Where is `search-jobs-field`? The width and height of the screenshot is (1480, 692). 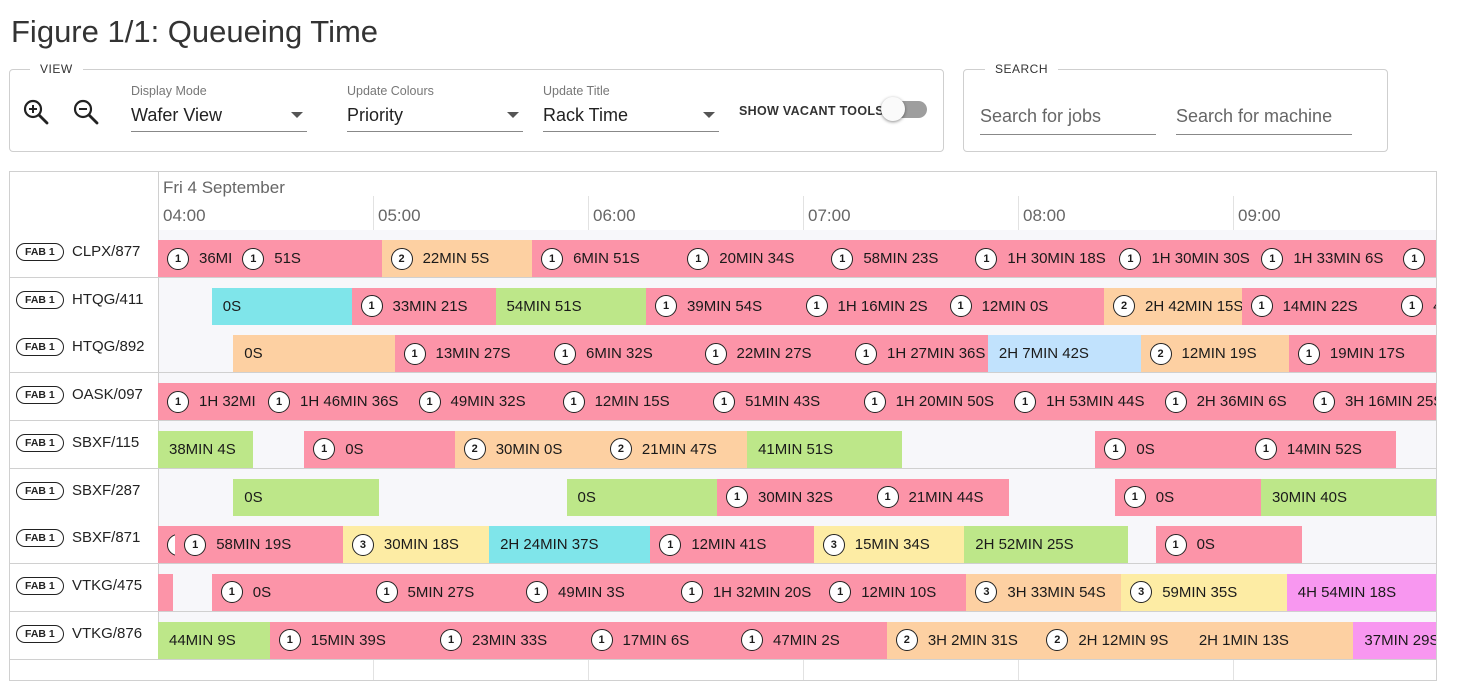 search-jobs-field is located at coordinates (1068, 120).